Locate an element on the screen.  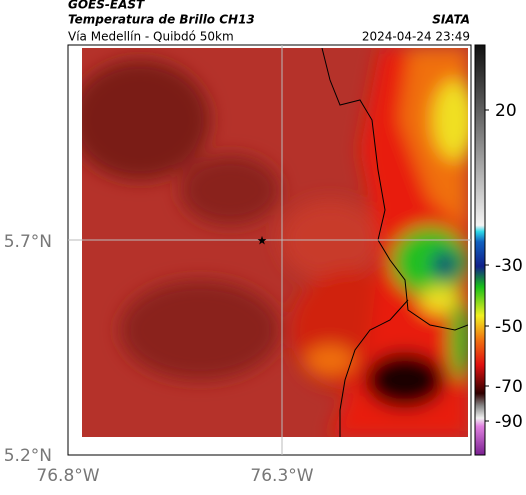
colorbar-ticks: 20 -30 -50 -70 -90 is located at coordinates (504, 266).